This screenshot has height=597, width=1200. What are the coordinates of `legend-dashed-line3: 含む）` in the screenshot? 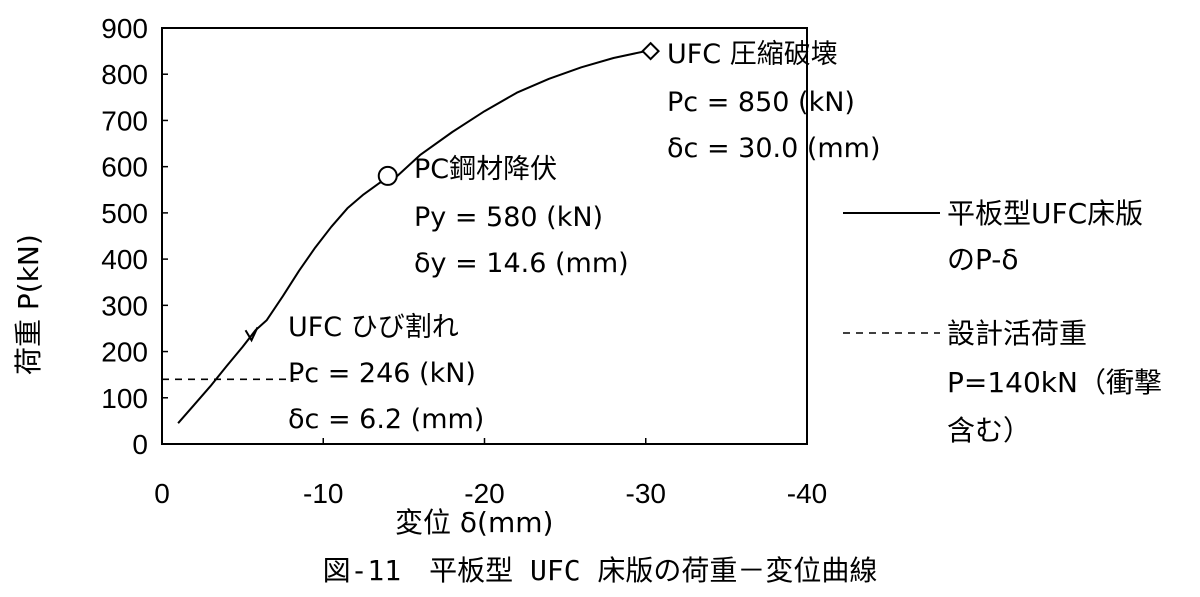 It's located at (989, 430).